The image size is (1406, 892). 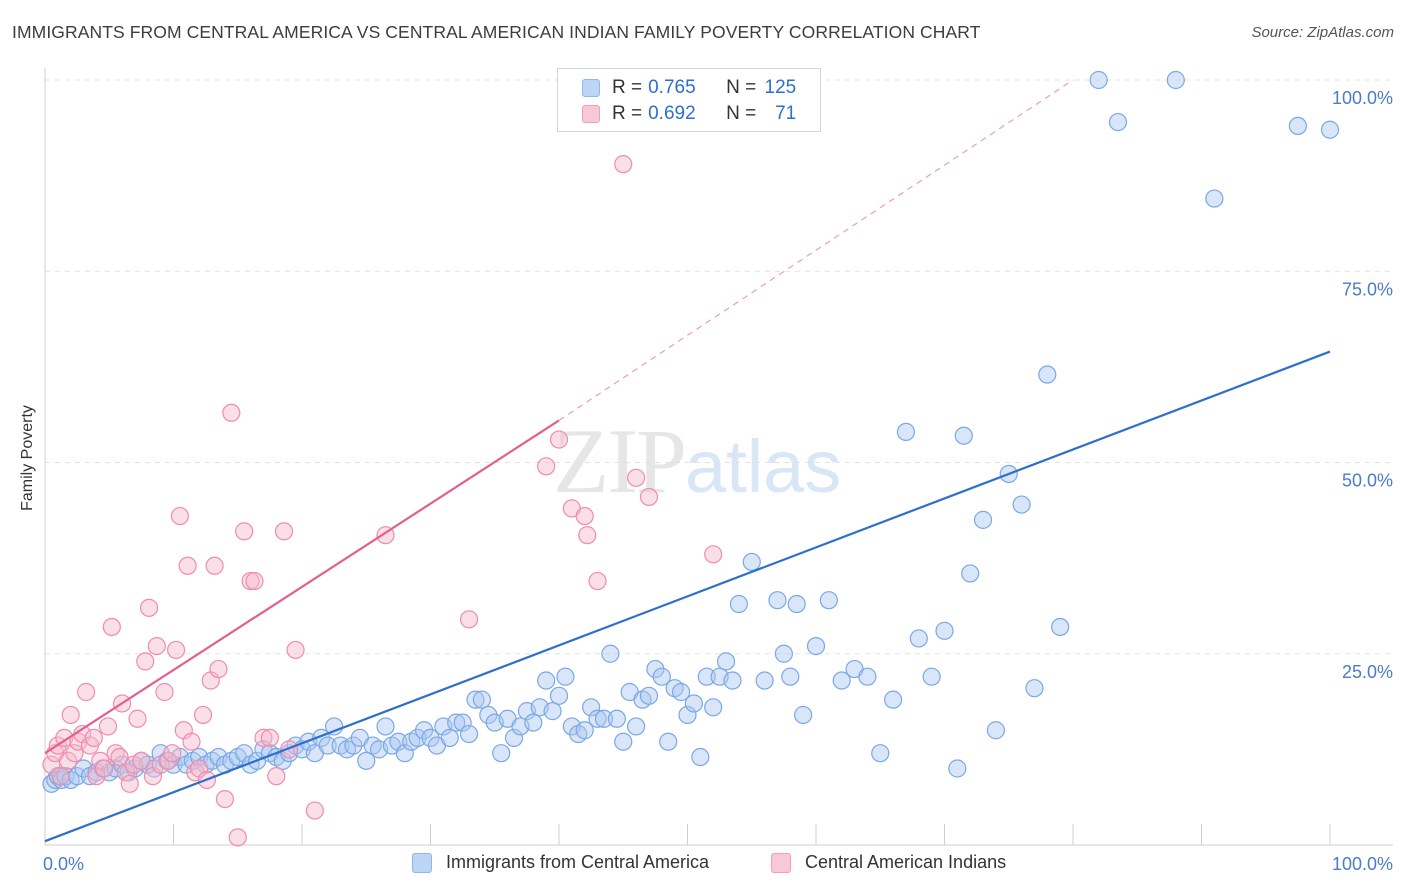 What do you see at coordinates (888, 862) in the screenshot?
I see `legend-item-indians: Central American Indians` at bounding box center [888, 862].